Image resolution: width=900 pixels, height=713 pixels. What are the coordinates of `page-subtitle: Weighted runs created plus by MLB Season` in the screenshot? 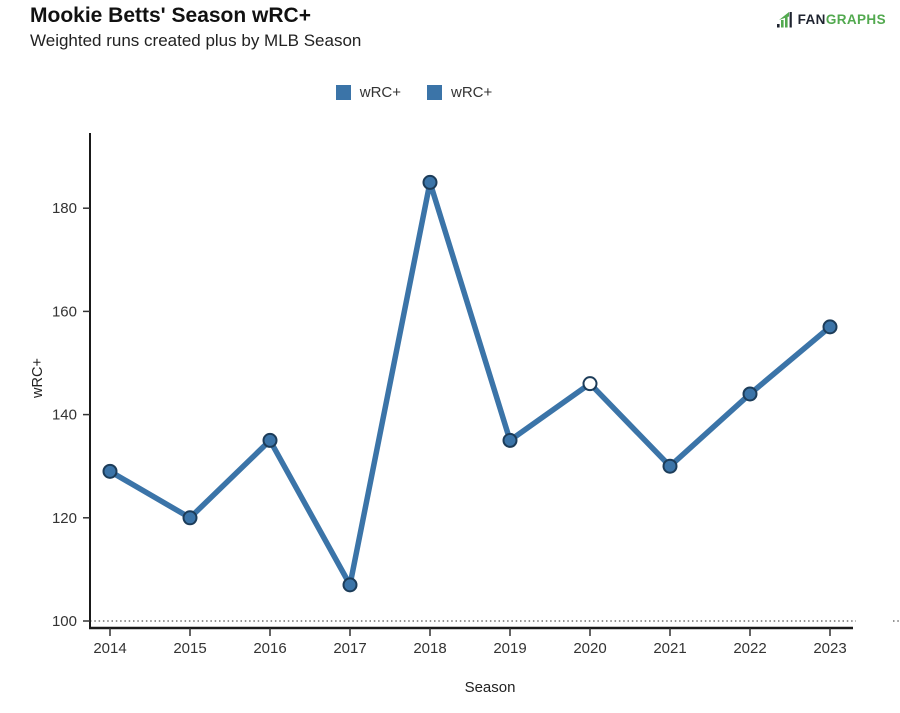 It's located at (196, 40).